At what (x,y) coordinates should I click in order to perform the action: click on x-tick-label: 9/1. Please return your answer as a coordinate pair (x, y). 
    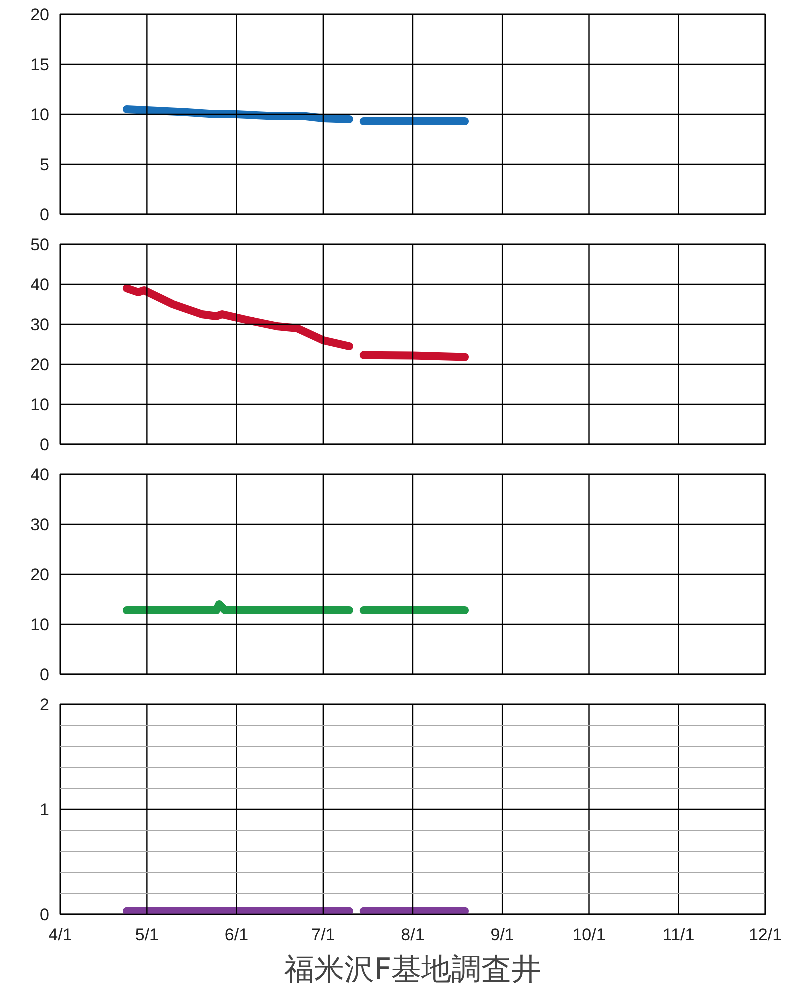
    Looking at the image, I should click on (502, 935).